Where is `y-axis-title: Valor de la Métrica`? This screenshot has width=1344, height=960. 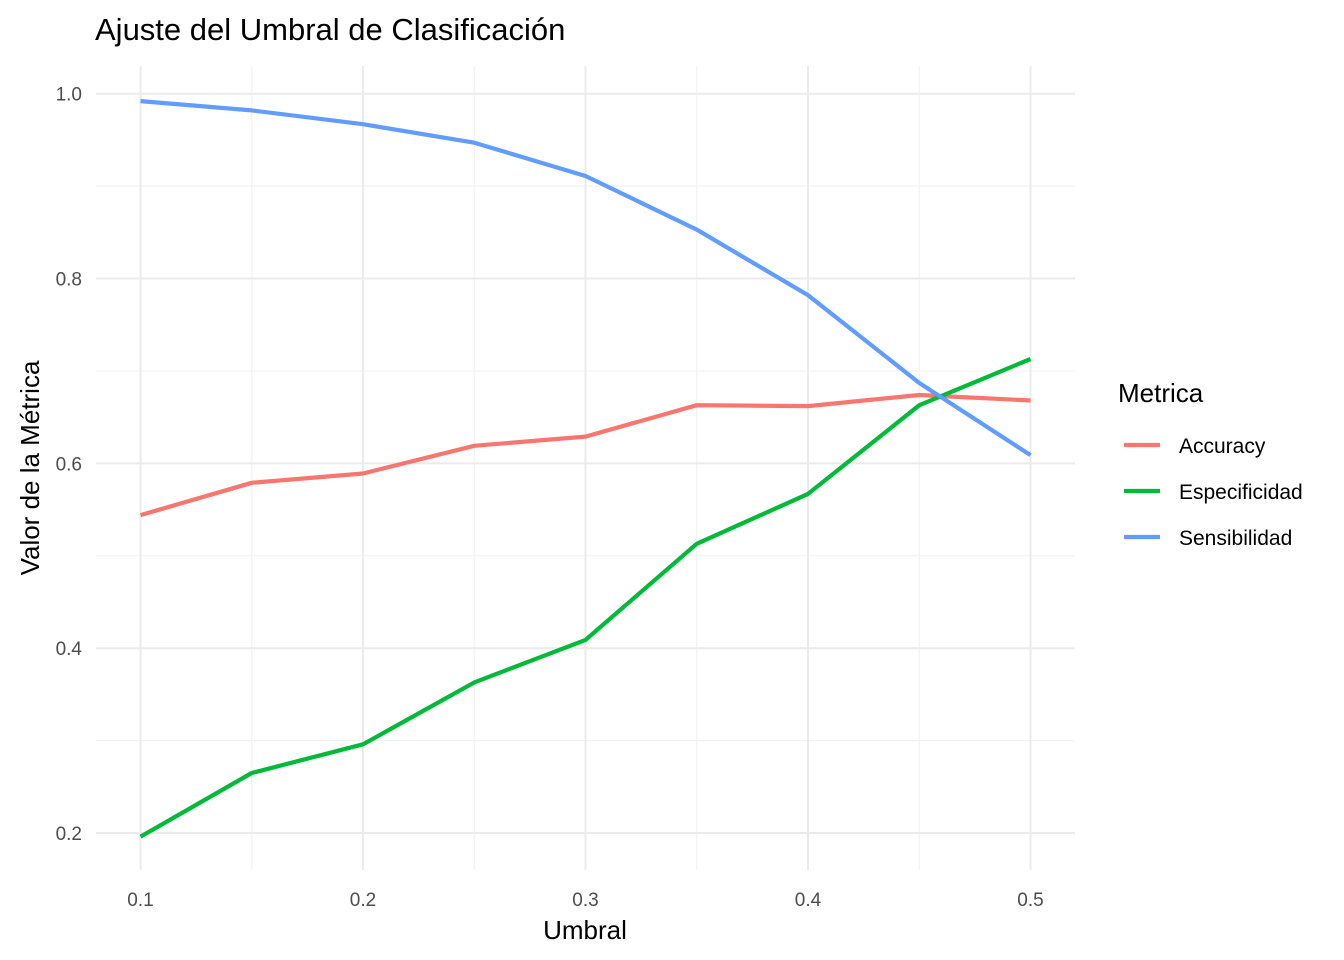
y-axis-title: Valor de la Métrica is located at coordinates (30, 467).